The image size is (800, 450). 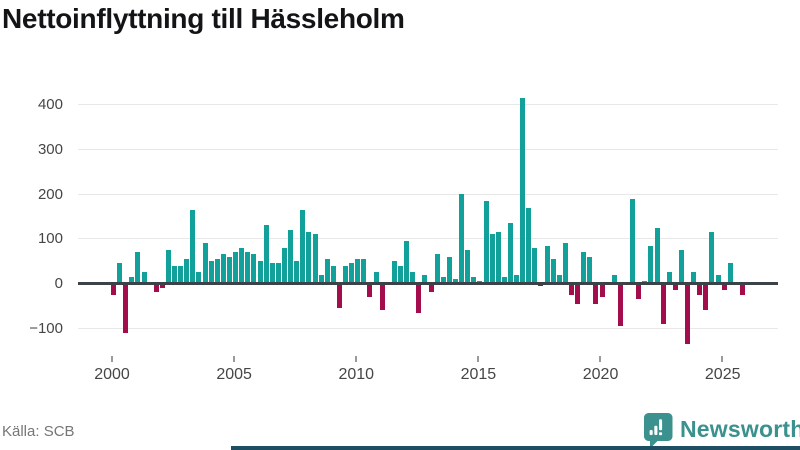 I want to click on bar-2024q4, so click(x=718, y=279).